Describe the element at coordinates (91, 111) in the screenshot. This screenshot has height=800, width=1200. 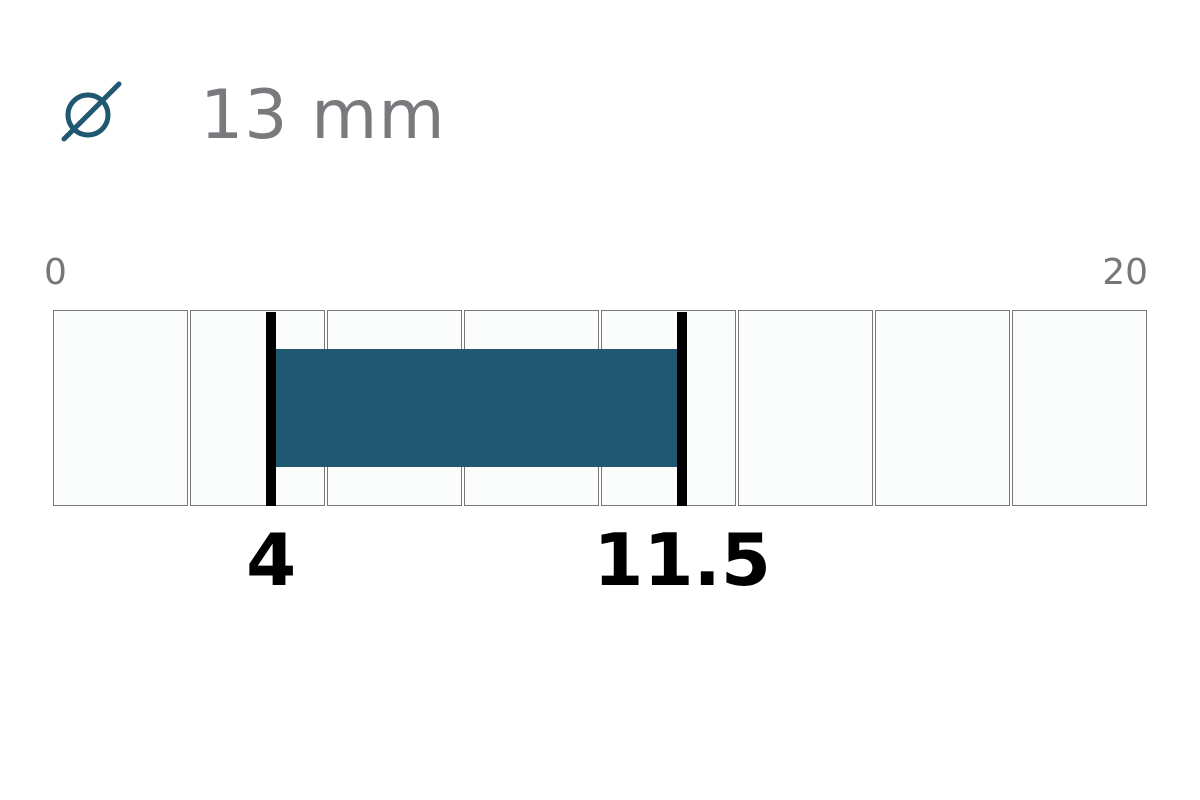
I see `diameter-icon` at that location.